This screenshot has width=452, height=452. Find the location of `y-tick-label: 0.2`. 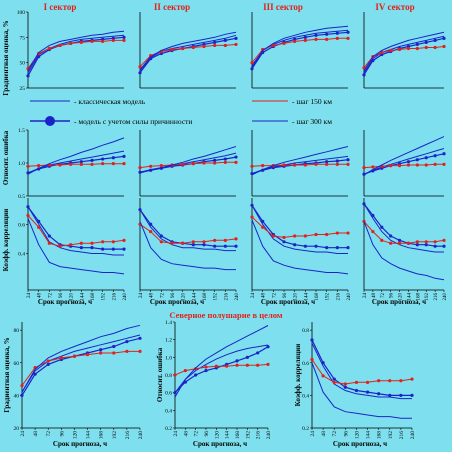

y-tick-label: 0.2 is located at coordinates (305, 429).